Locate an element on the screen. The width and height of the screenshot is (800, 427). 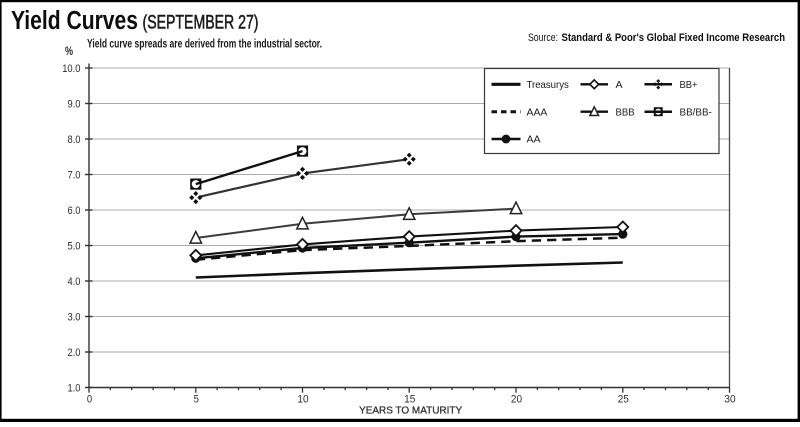
svg-text: 10.0 is located at coordinates (71, 69).